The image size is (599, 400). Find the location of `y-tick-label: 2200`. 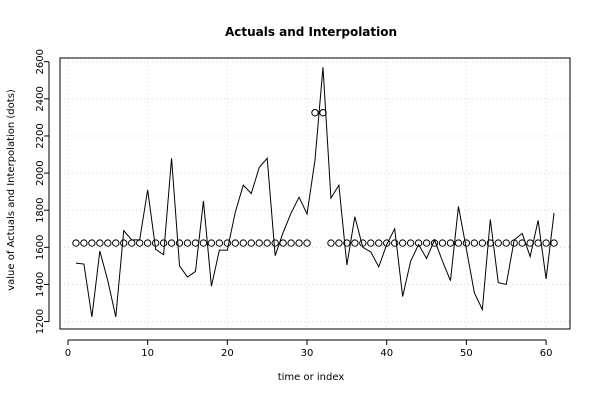

y-tick-label: 2200 is located at coordinates (40, 135).